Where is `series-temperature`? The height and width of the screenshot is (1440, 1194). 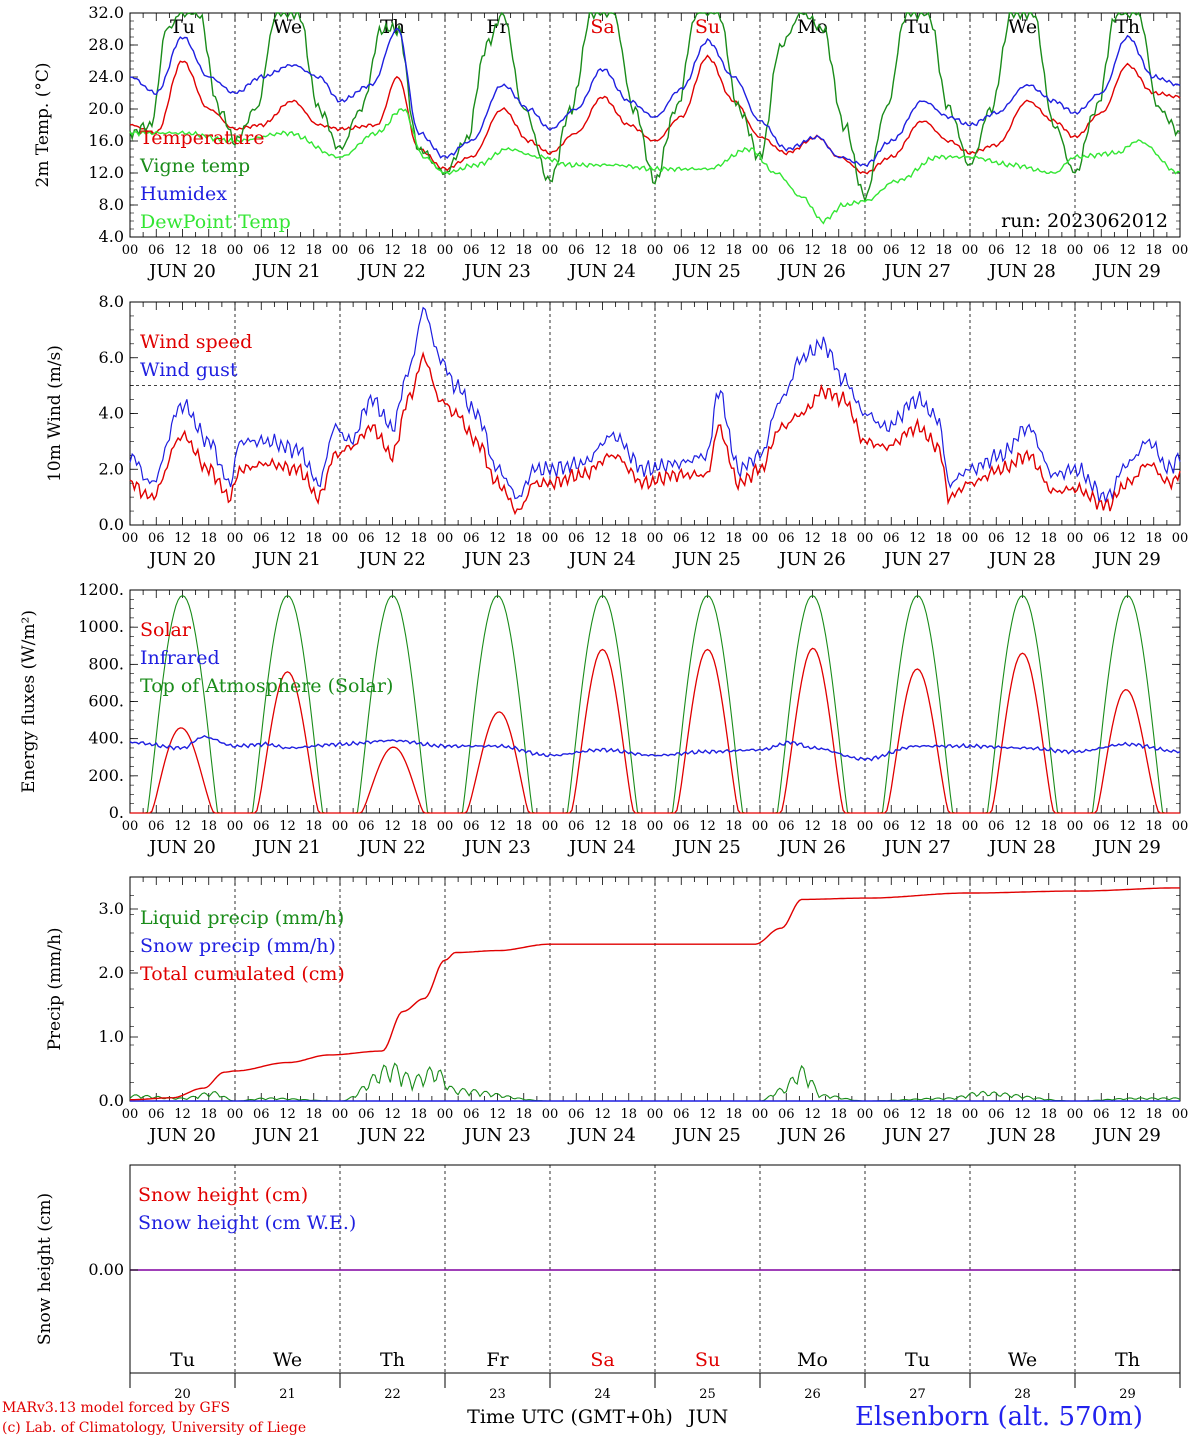
series-temperature is located at coordinates (655, 114).